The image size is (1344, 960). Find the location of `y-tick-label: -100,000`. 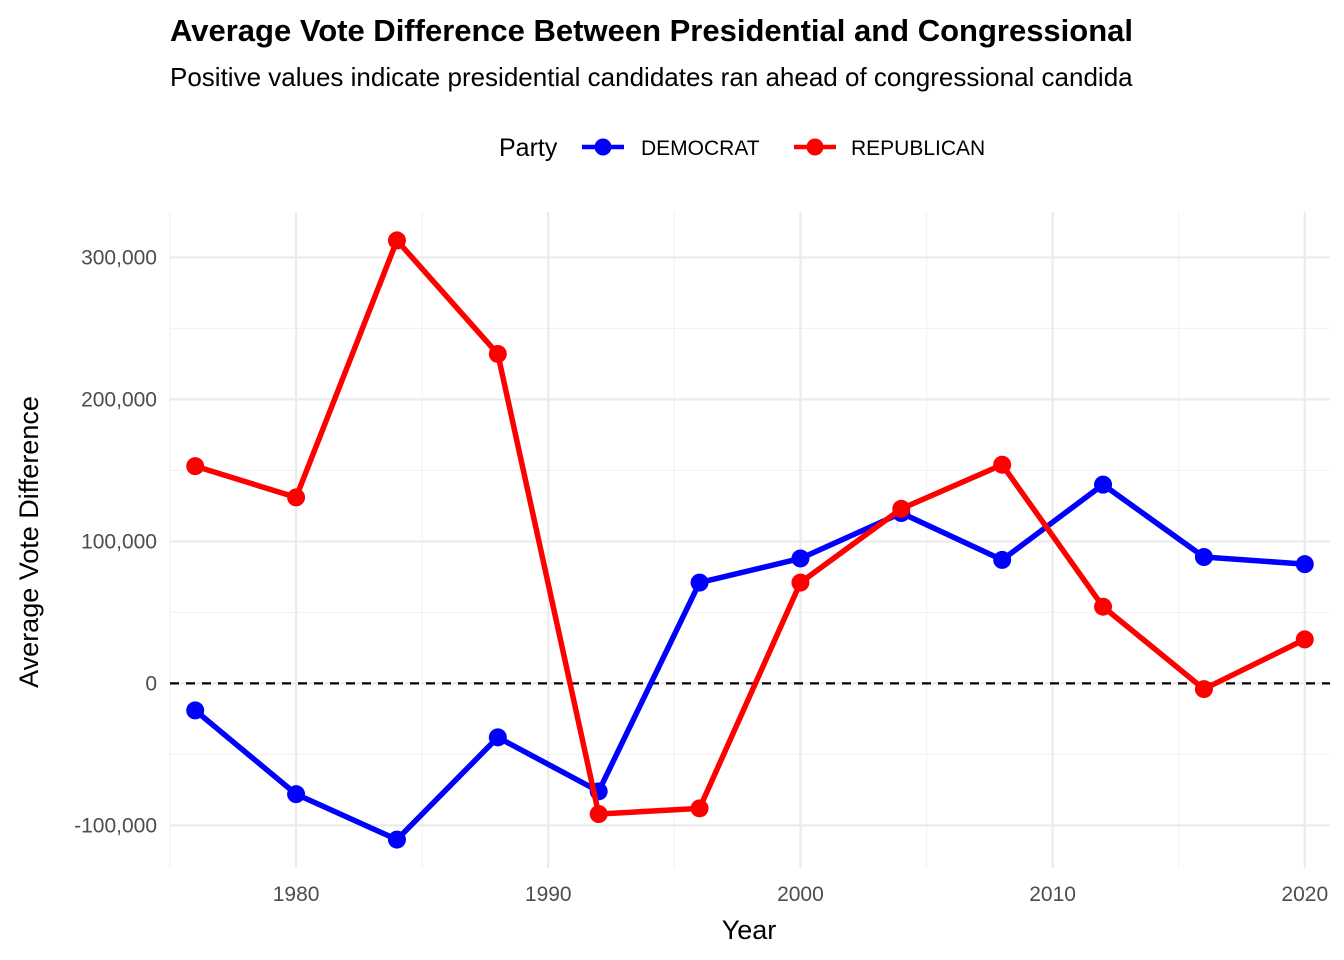

y-tick-label: -100,000 is located at coordinates (115, 825).